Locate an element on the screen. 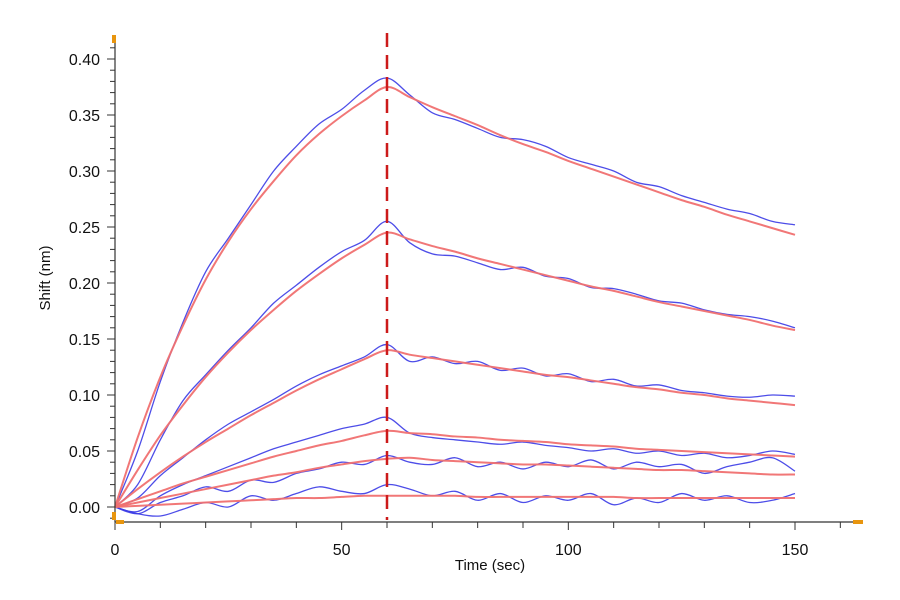  x-tick-label: 150 is located at coordinates (795, 550).